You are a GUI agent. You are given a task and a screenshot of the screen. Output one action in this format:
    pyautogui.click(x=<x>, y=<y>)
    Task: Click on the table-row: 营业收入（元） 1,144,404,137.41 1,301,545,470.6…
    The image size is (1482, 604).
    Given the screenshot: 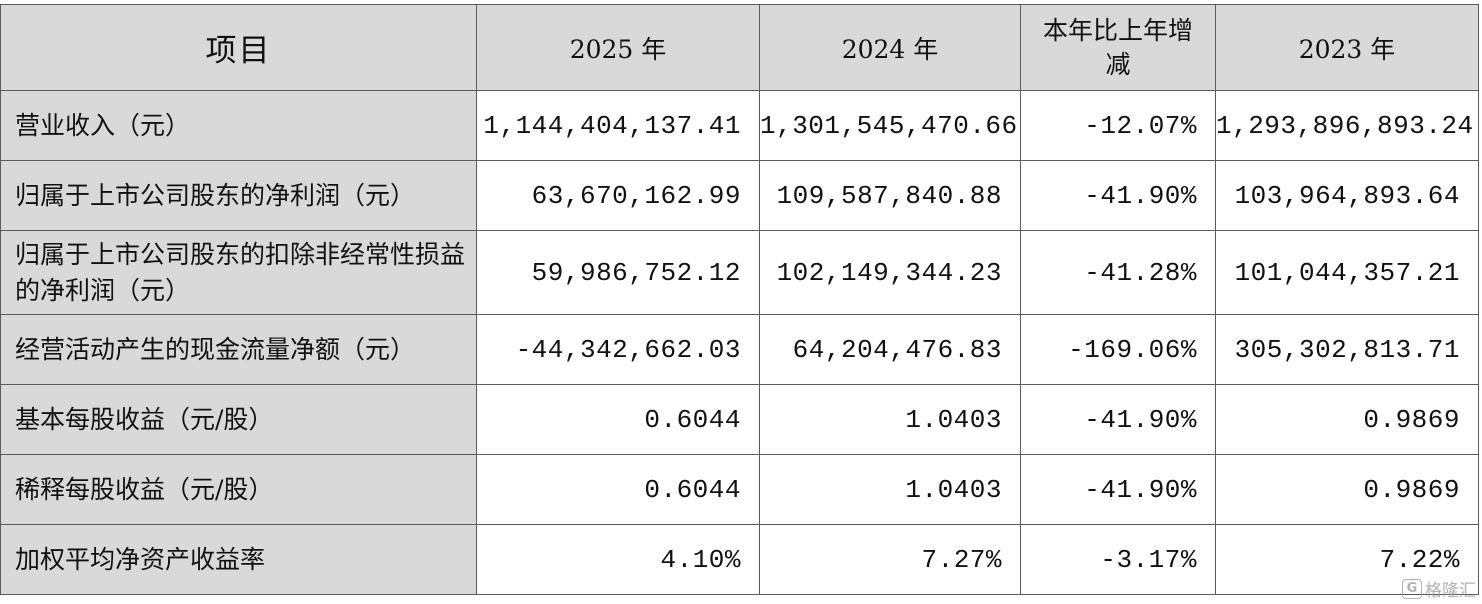 What is the action you would take?
    pyautogui.click(x=739, y=125)
    